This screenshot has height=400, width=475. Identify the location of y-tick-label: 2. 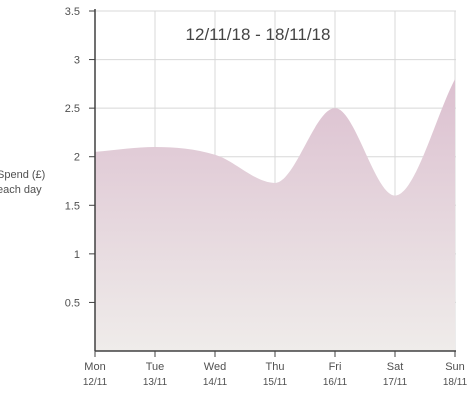
(77, 158).